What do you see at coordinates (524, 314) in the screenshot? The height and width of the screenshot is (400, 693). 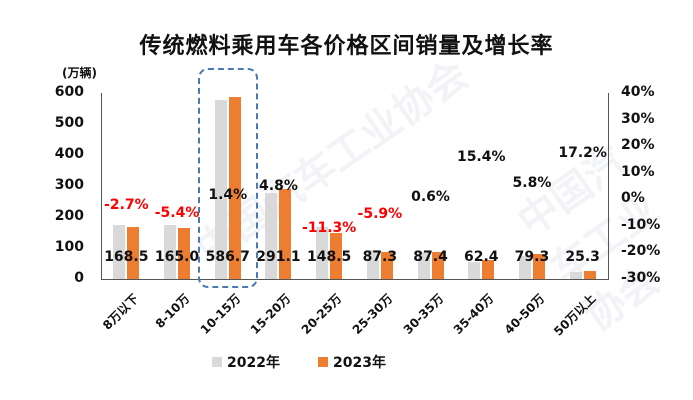 I see `x-tick-label: 40-50万` at bounding box center [524, 314].